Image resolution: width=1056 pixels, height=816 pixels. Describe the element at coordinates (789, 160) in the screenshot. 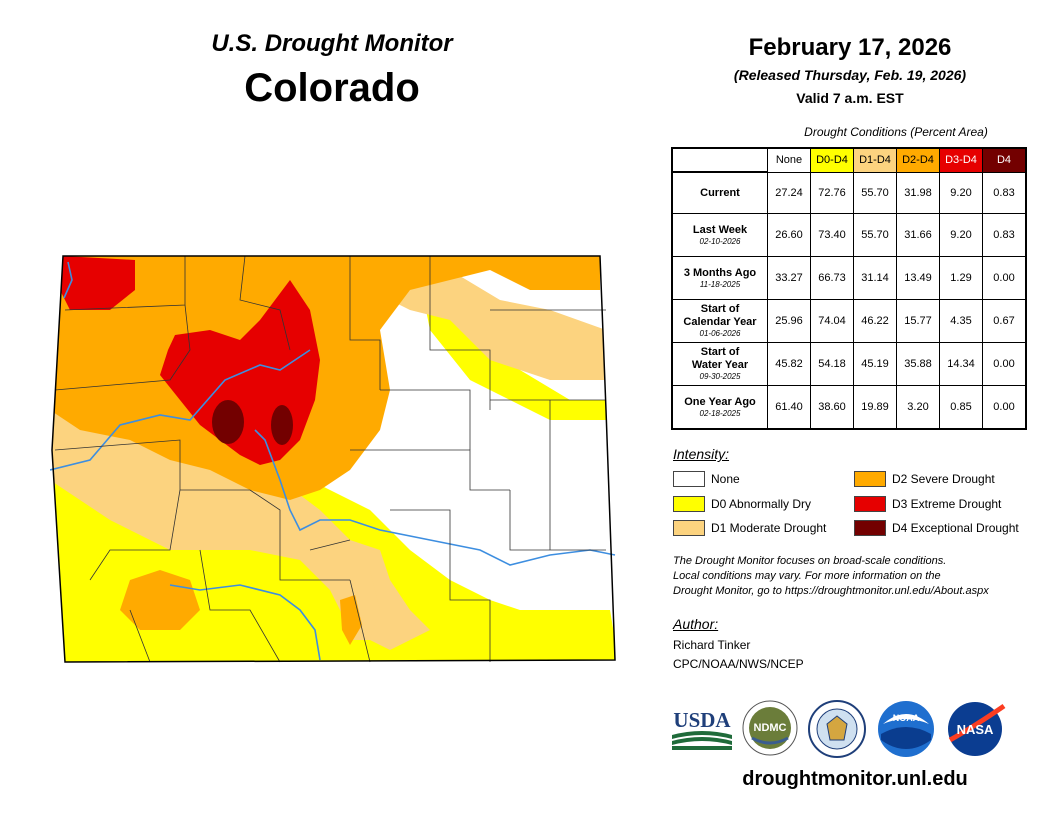

I see `col-none: None` at that location.